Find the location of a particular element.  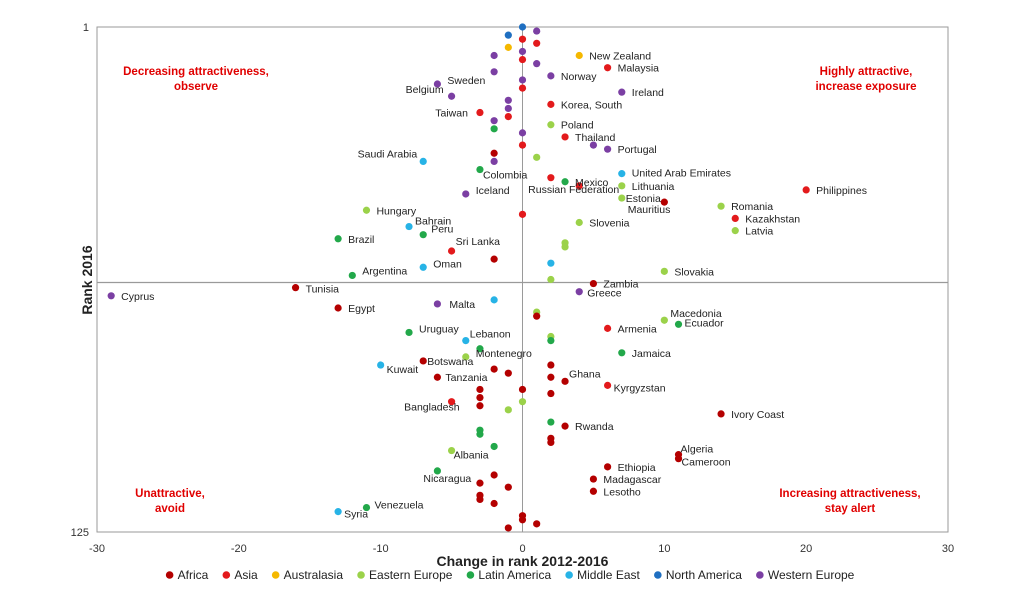

point-label: Mauritius is located at coordinates (649, 210).